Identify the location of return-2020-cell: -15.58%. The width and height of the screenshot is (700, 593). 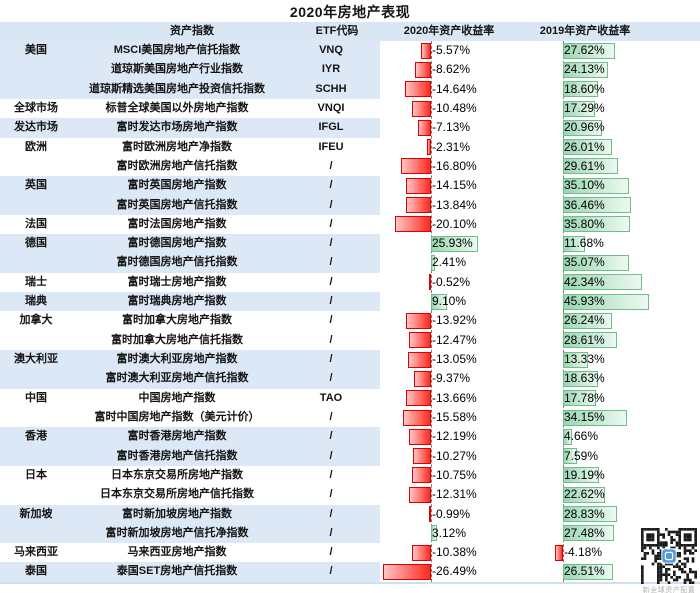
(460, 417).